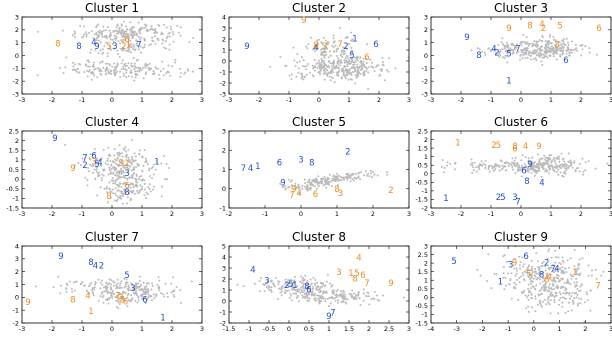 The image size is (612, 345). I want to click on x-tick-label: -3, so click(22, 100).